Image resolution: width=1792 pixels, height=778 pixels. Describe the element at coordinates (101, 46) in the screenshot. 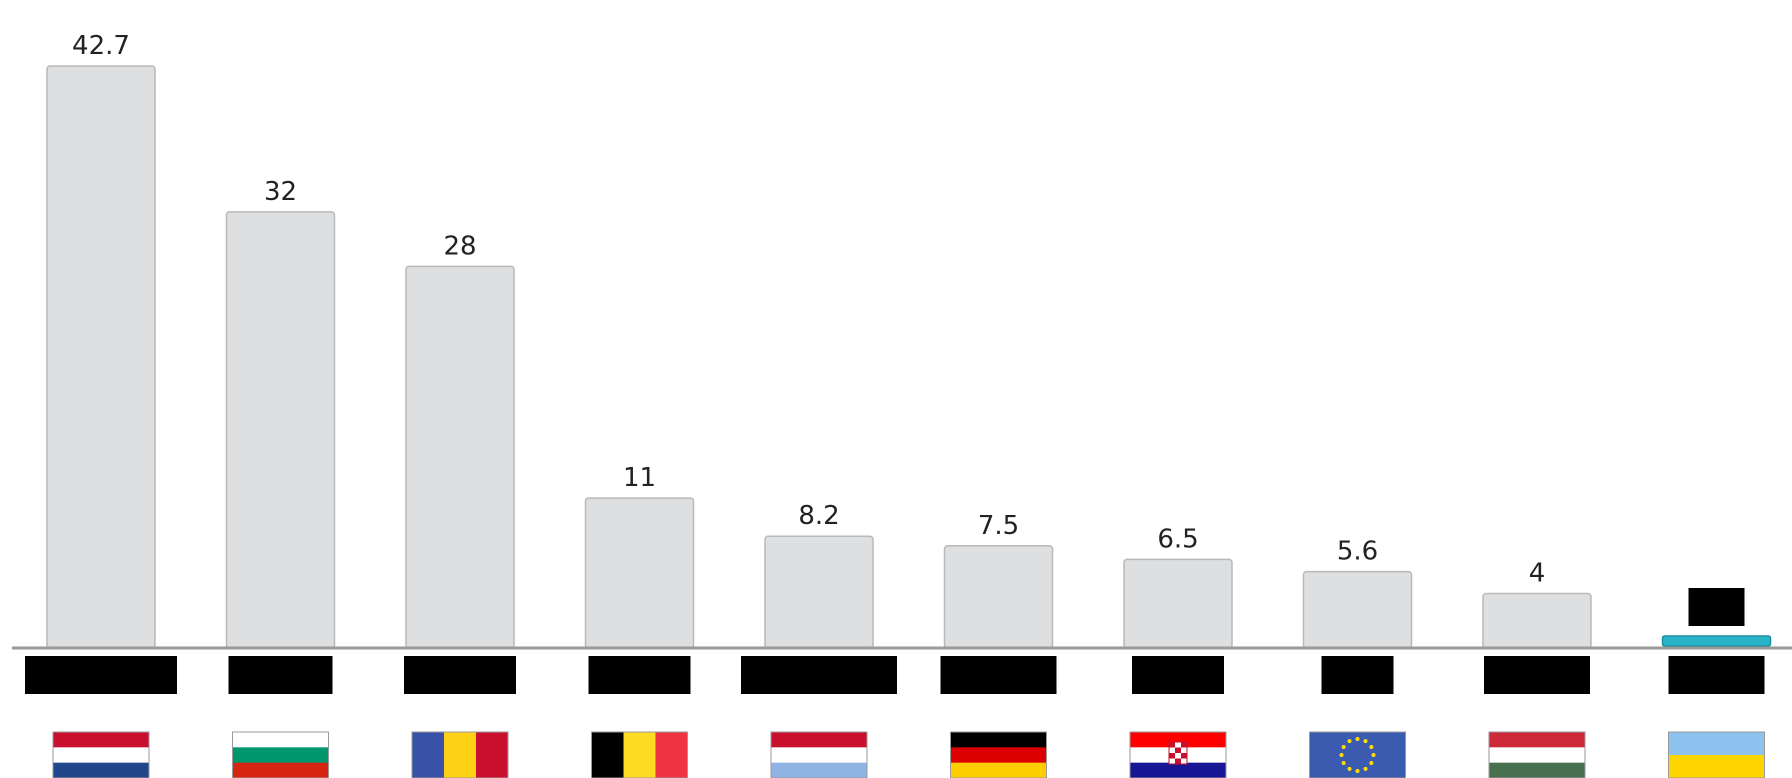

I see `data-label: 42.7` at that location.